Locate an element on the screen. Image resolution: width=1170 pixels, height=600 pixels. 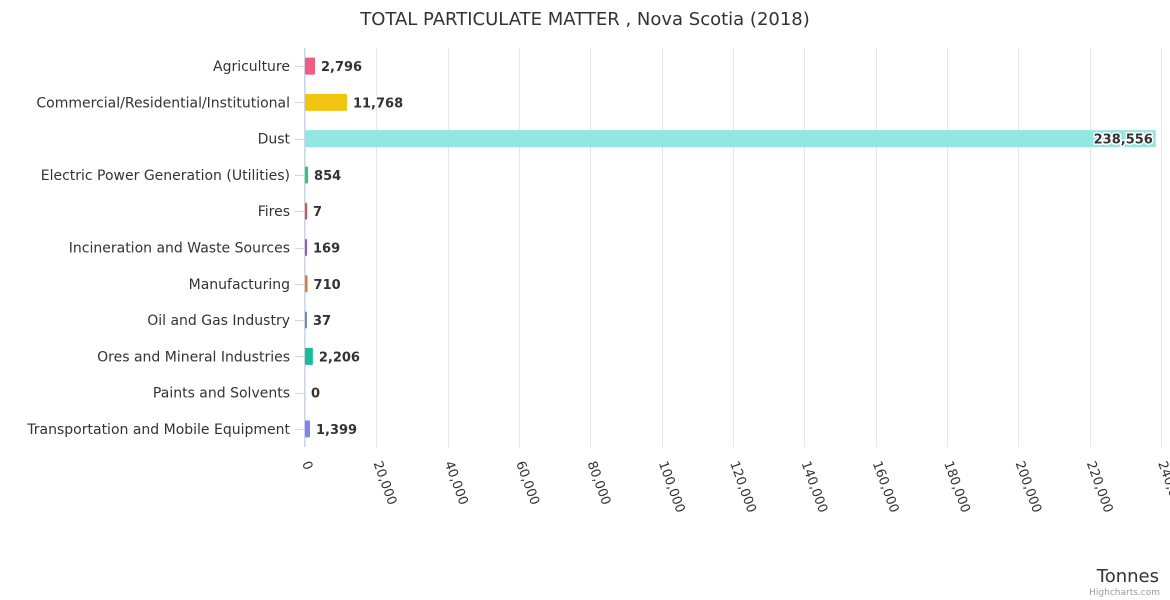
credits-link: Highcharts.com is located at coordinates (1124, 593).